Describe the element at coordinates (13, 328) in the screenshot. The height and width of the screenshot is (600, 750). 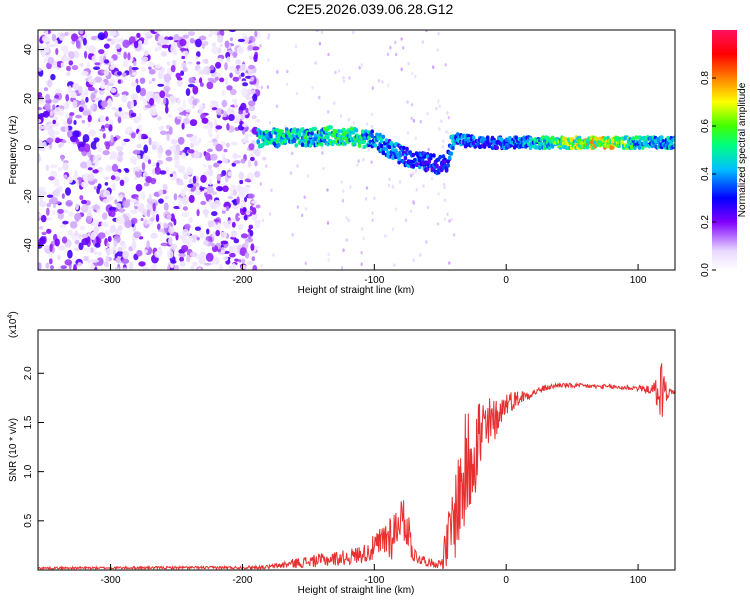
I see `snr-multiplier-base: (x10` at that location.